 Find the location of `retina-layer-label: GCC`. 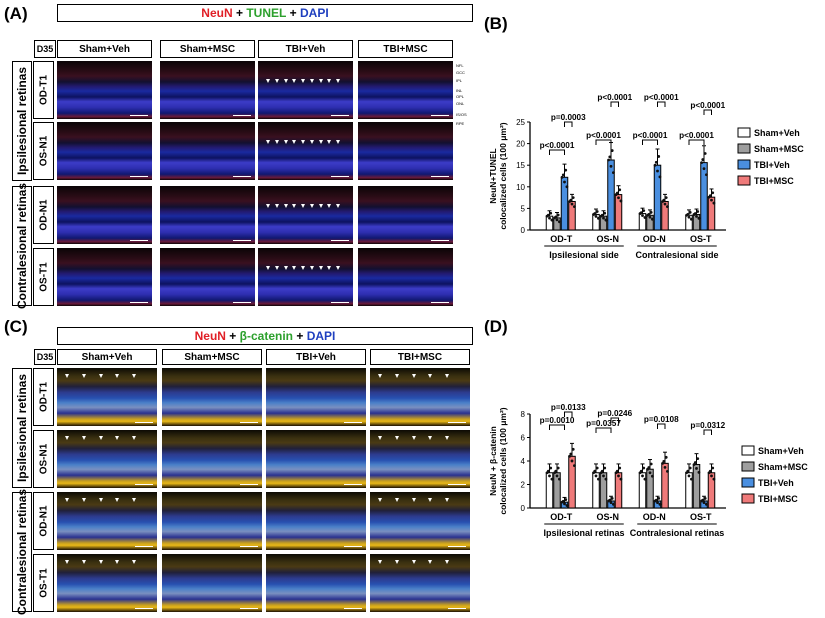

retina-layer-label: GCC is located at coordinates (460, 72).